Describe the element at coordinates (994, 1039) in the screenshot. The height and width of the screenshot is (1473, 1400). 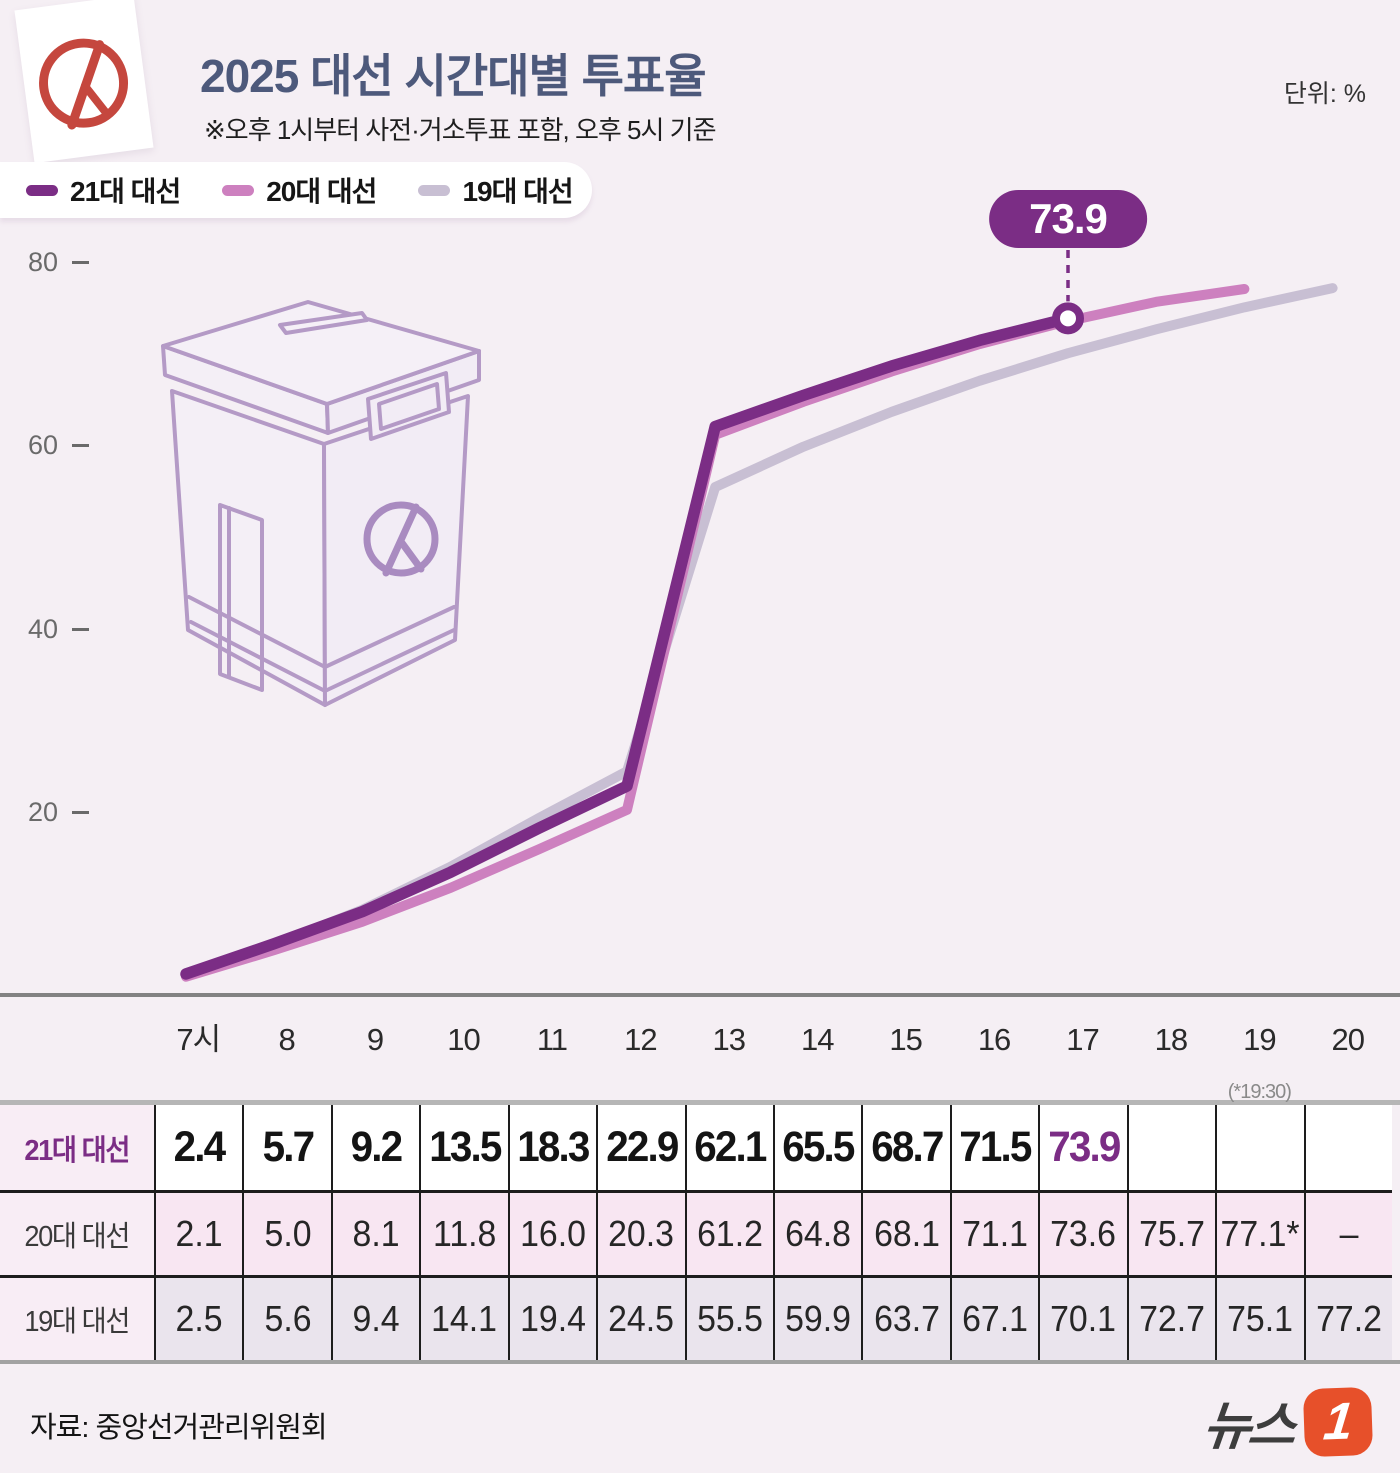
I see `hour-label: 16` at that location.